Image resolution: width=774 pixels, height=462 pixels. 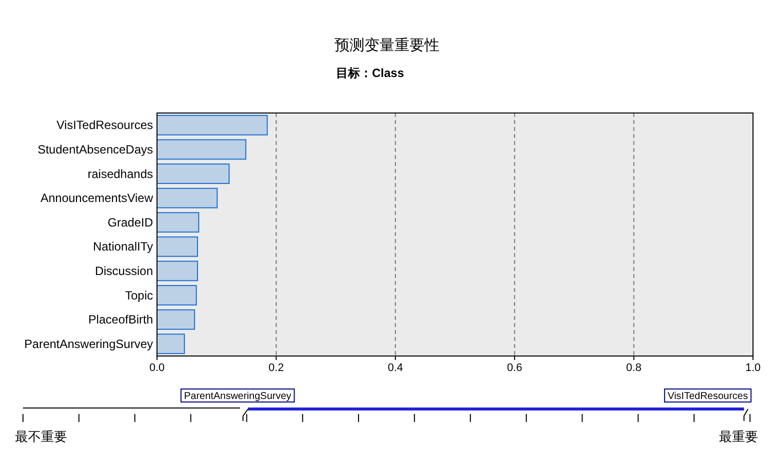 What do you see at coordinates (104, 125) in the screenshot?
I see `y-tick-label: VisITedResources` at bounding box center [104, 125].